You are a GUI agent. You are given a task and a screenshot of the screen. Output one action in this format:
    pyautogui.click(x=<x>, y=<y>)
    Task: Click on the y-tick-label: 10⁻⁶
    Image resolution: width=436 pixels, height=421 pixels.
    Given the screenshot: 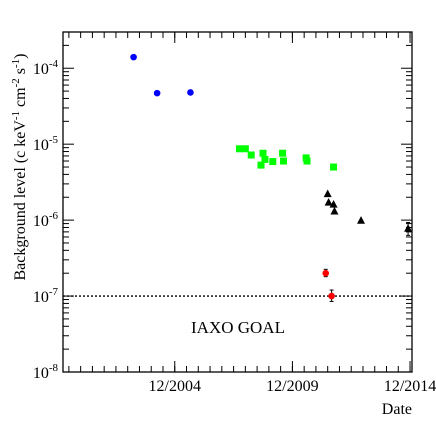 What is the action you would take?
    pyautogui.click(x=46, y=220)
    